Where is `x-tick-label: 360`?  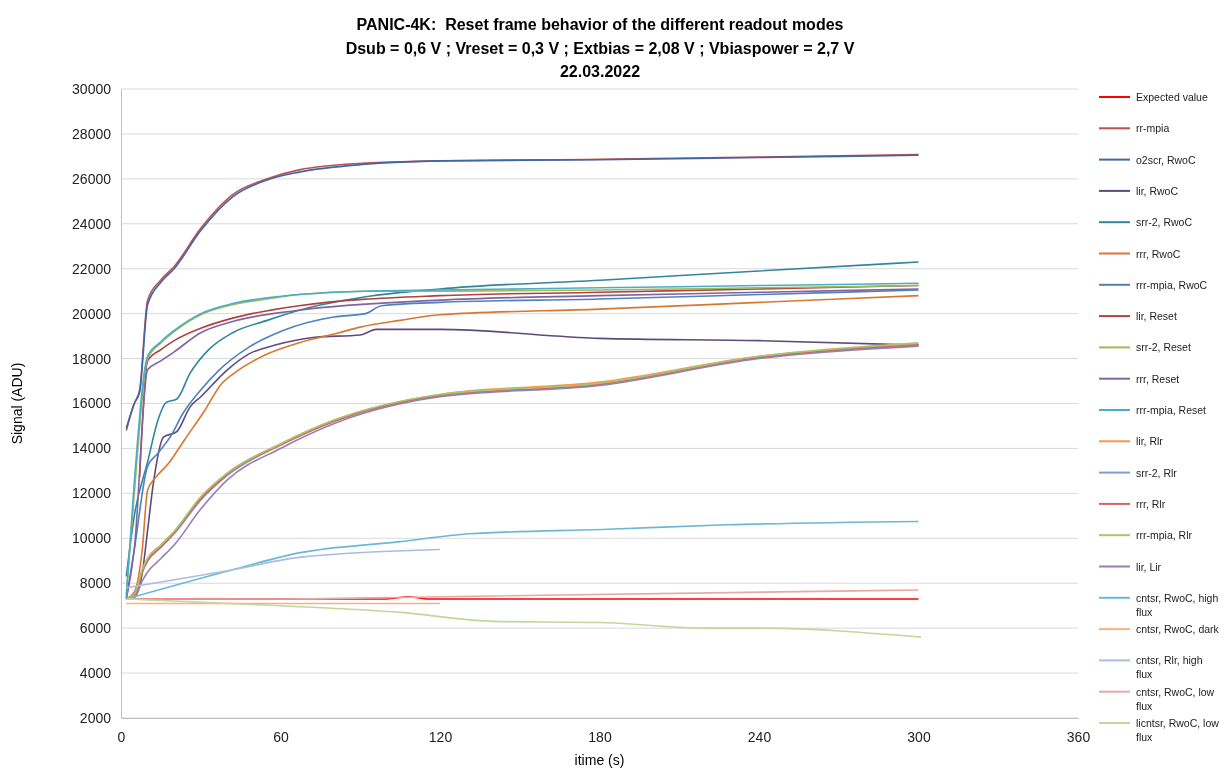
x-tick-label: 360 is located at coordinates (1078, 736).